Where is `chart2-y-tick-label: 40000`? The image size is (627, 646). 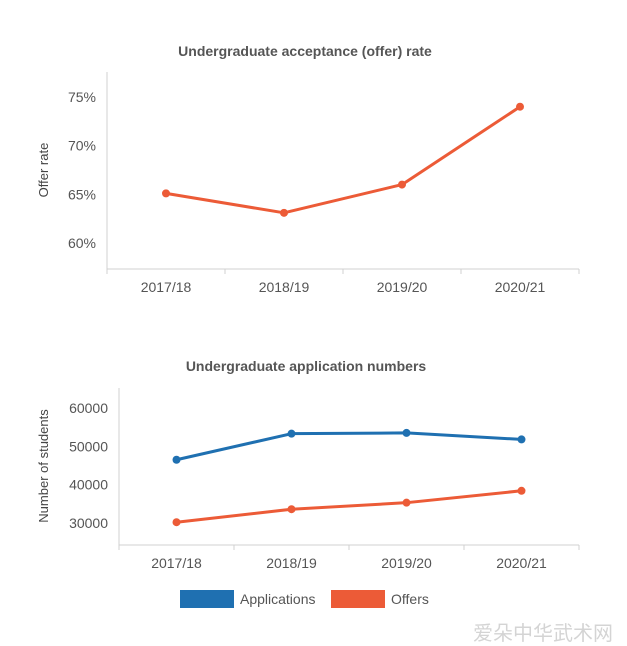
chart2-y-tick-label: 40000 is located at coordinates (88, 485).